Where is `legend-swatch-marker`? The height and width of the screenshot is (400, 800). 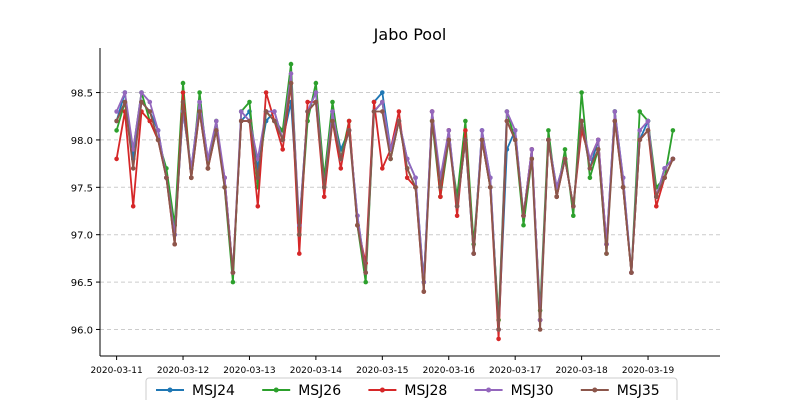 legend-swatch-marker is located at coordinates (276, 390).